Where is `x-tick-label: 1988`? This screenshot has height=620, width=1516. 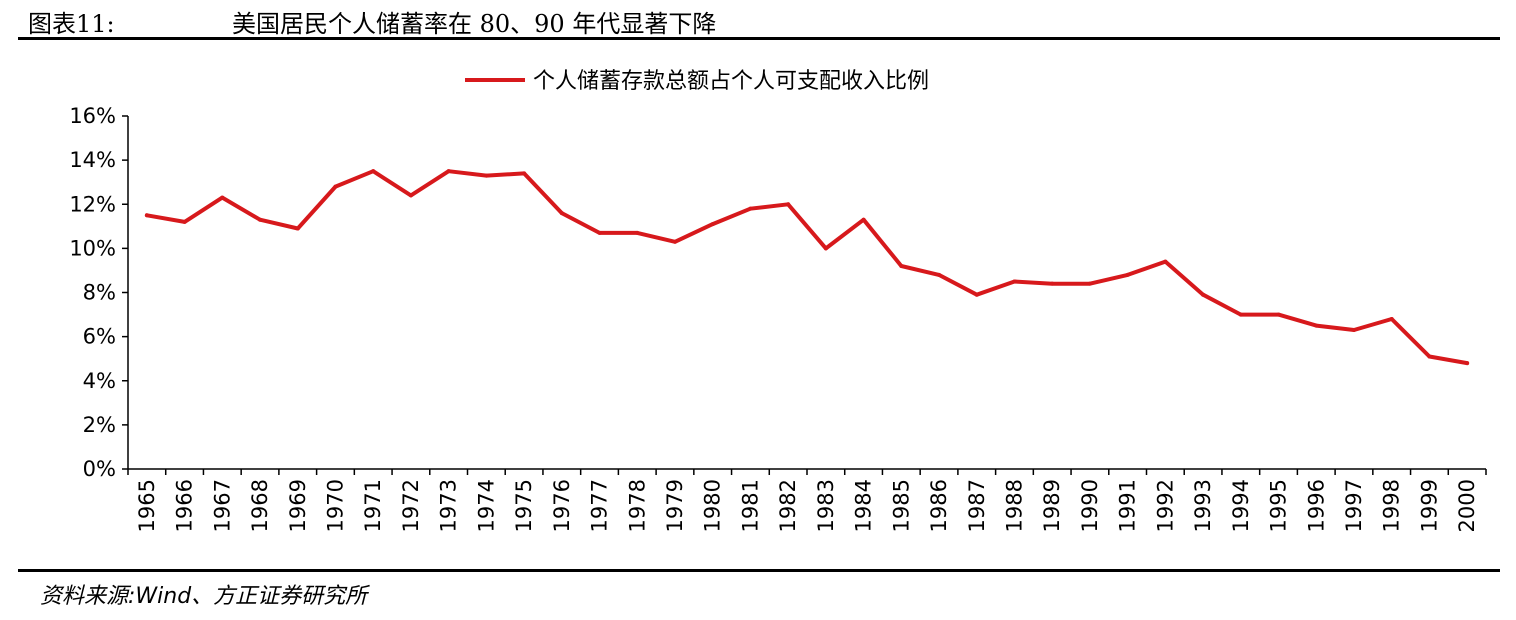 x-tick-label: 1988 is located at coordinates (1014, 505).